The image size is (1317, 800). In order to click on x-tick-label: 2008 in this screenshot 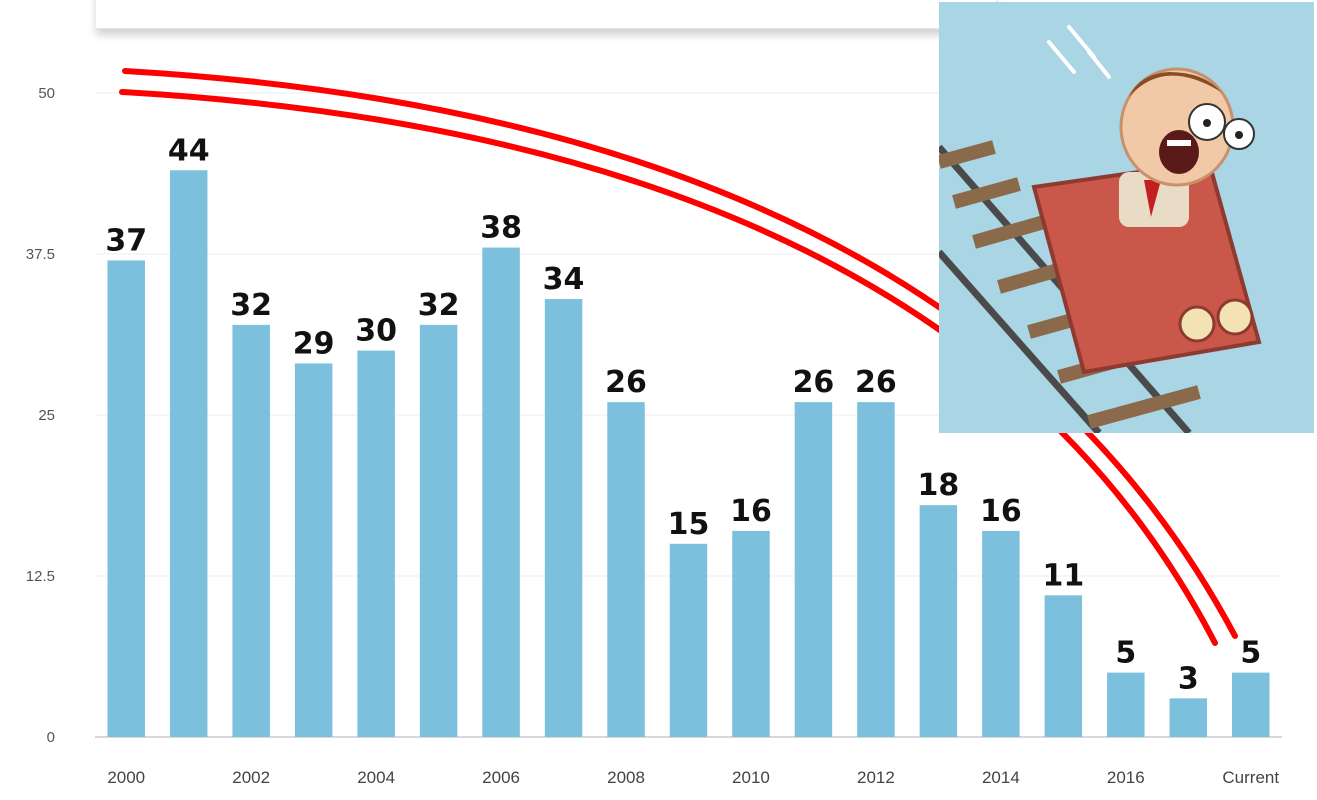, I will do `click(626, 777)`.